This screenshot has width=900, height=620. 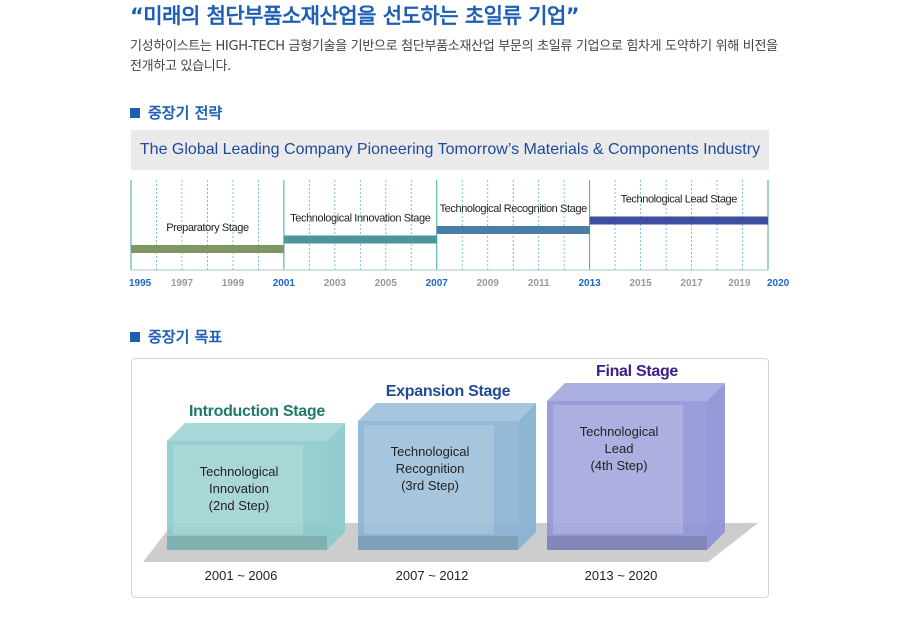 What do you see at coordinates (284, 283) in the screenshot?
I see `year-tick-label: 2001` at bounding box center [284, 283].